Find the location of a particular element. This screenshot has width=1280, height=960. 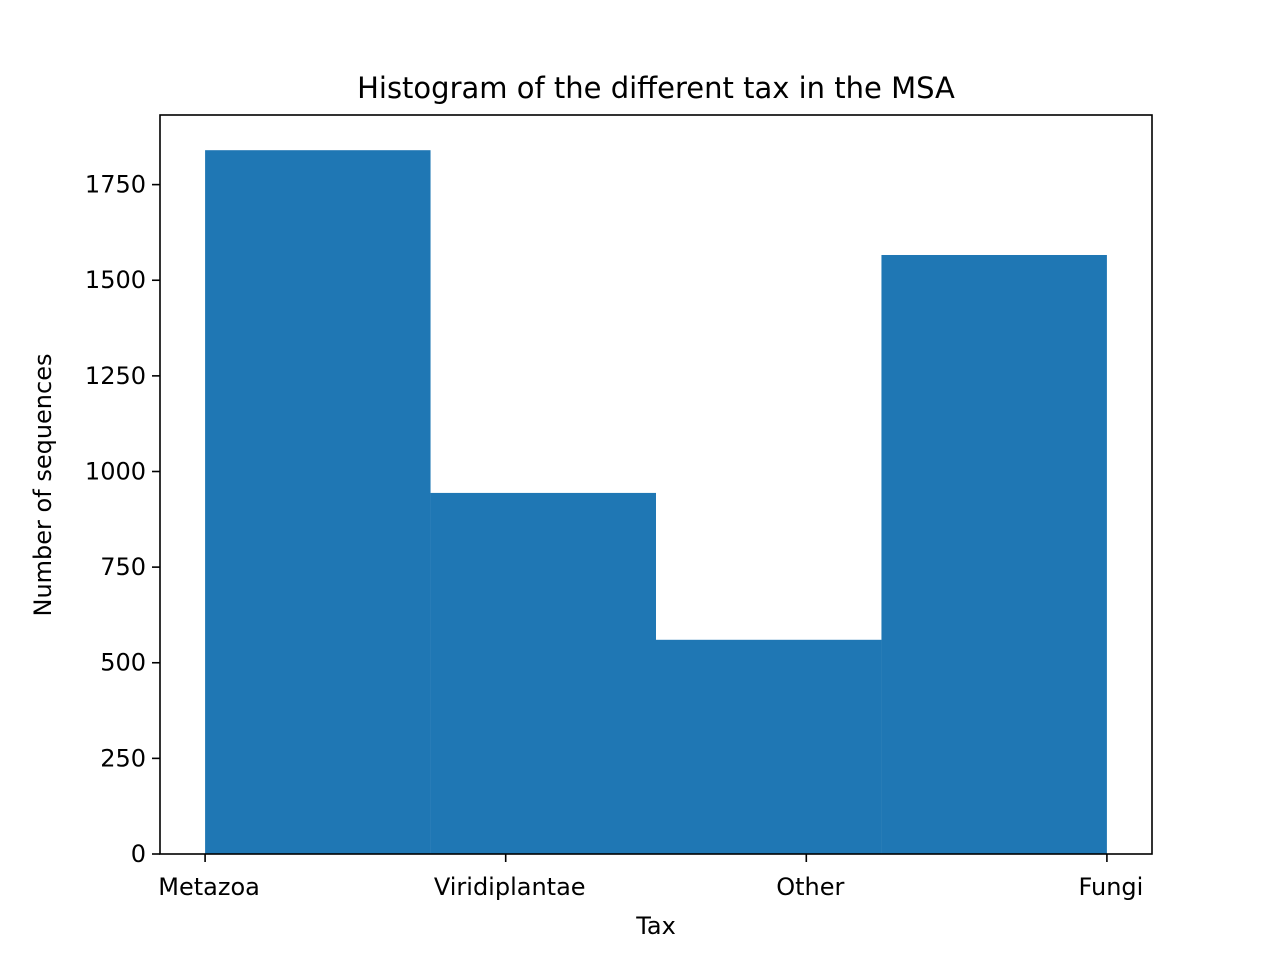

y-tick-label: 1000 is located at coordinates (115, 471).